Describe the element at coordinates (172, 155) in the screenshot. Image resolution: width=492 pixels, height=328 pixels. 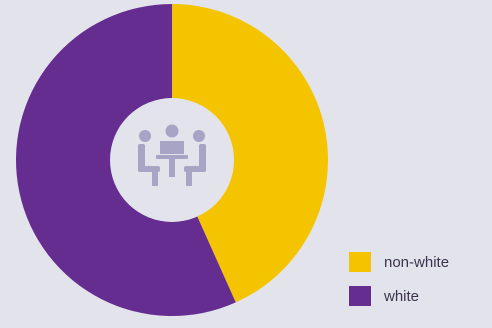
I see `meeting-table-icon` at that location.